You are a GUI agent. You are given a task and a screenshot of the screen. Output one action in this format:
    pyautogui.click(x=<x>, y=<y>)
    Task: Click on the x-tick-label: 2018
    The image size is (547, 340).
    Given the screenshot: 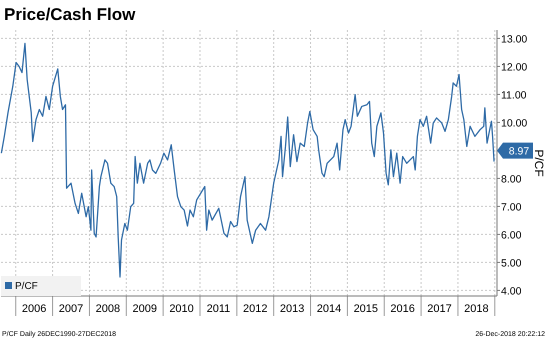 What is the action you would take?
    pyautogui.click(x=476, y=309)
    